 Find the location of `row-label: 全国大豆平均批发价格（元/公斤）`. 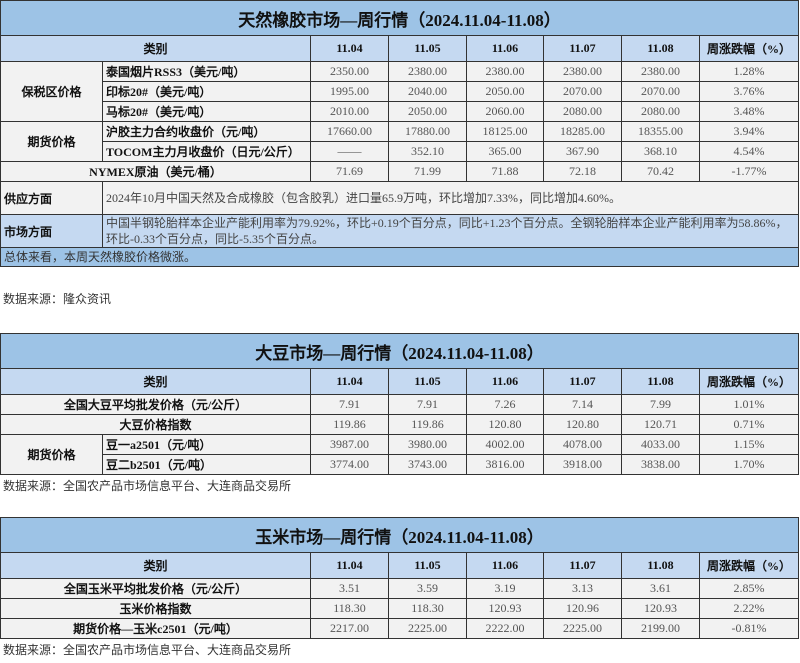

row-label: 全国大豆平均批发价格（元/公斤） is located at coordinates (155, 404).